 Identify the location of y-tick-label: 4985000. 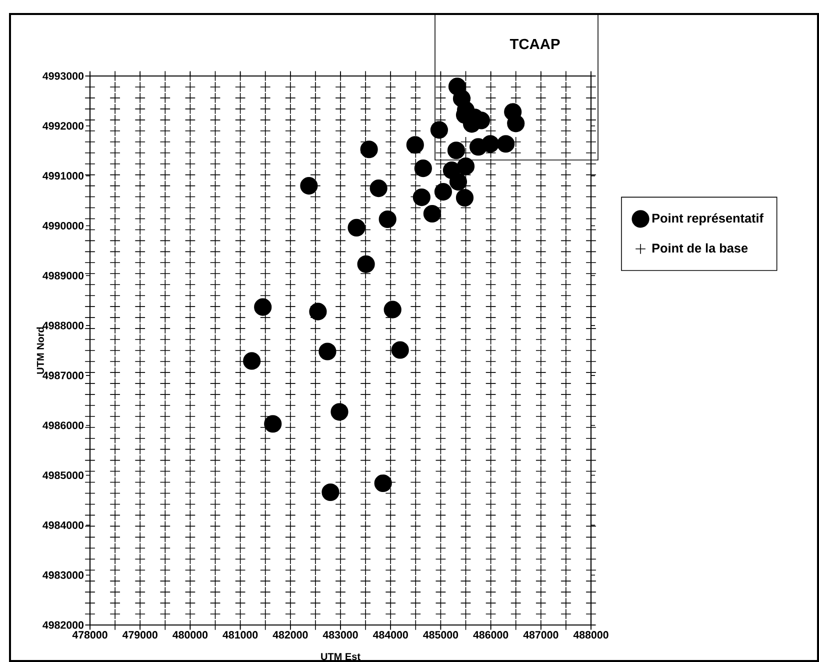
(63, 476).